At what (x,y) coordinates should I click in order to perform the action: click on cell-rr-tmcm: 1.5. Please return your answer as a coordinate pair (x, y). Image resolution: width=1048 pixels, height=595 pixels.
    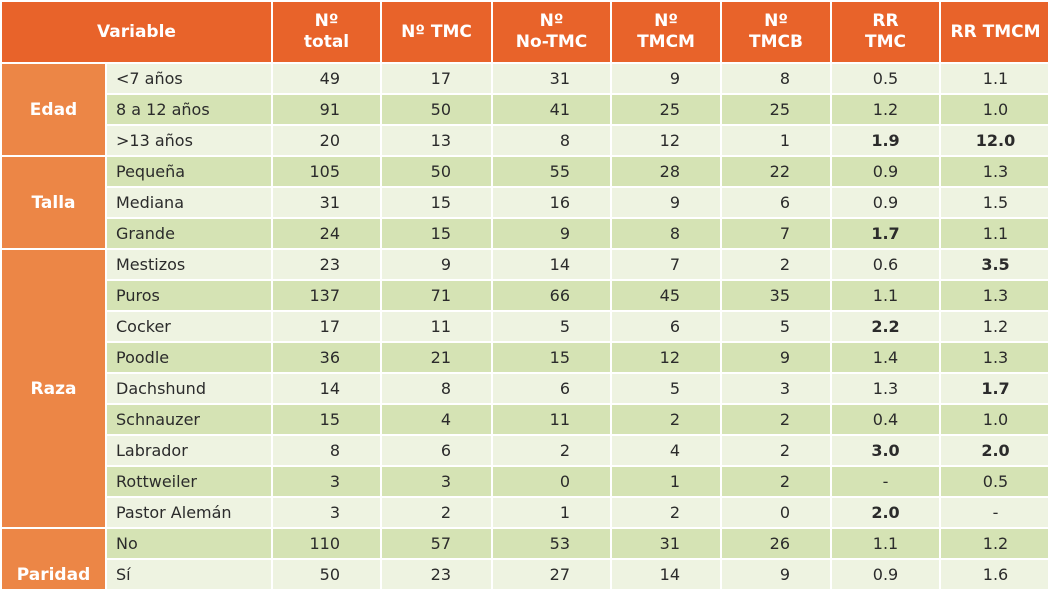
    Looking at the image, I should click on (994, 202).